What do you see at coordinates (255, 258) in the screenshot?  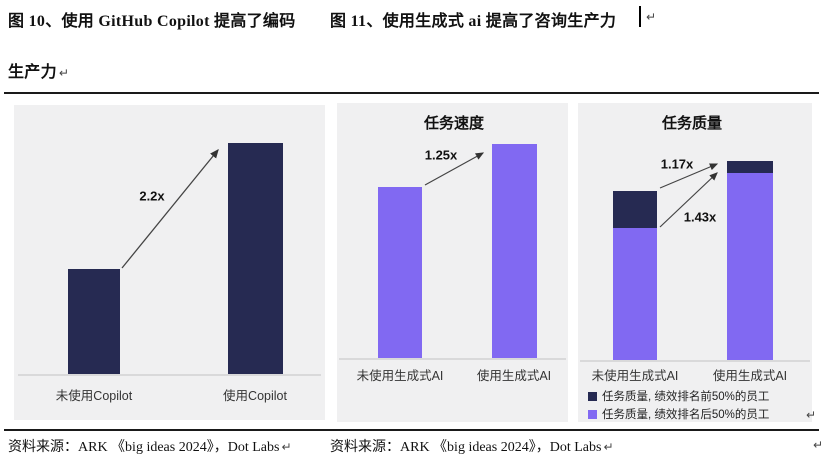 I see `bar-with-copilot` at bounding box center [255, 258].